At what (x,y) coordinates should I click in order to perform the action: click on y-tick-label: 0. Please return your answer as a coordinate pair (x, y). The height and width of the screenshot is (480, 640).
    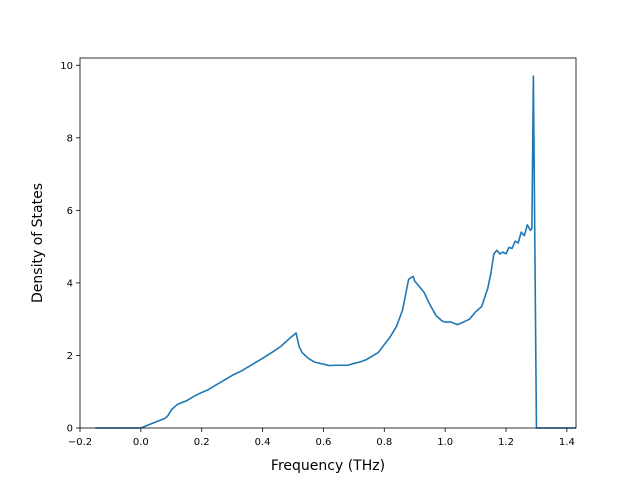
    Looking at the image, I should click on (70, 429).